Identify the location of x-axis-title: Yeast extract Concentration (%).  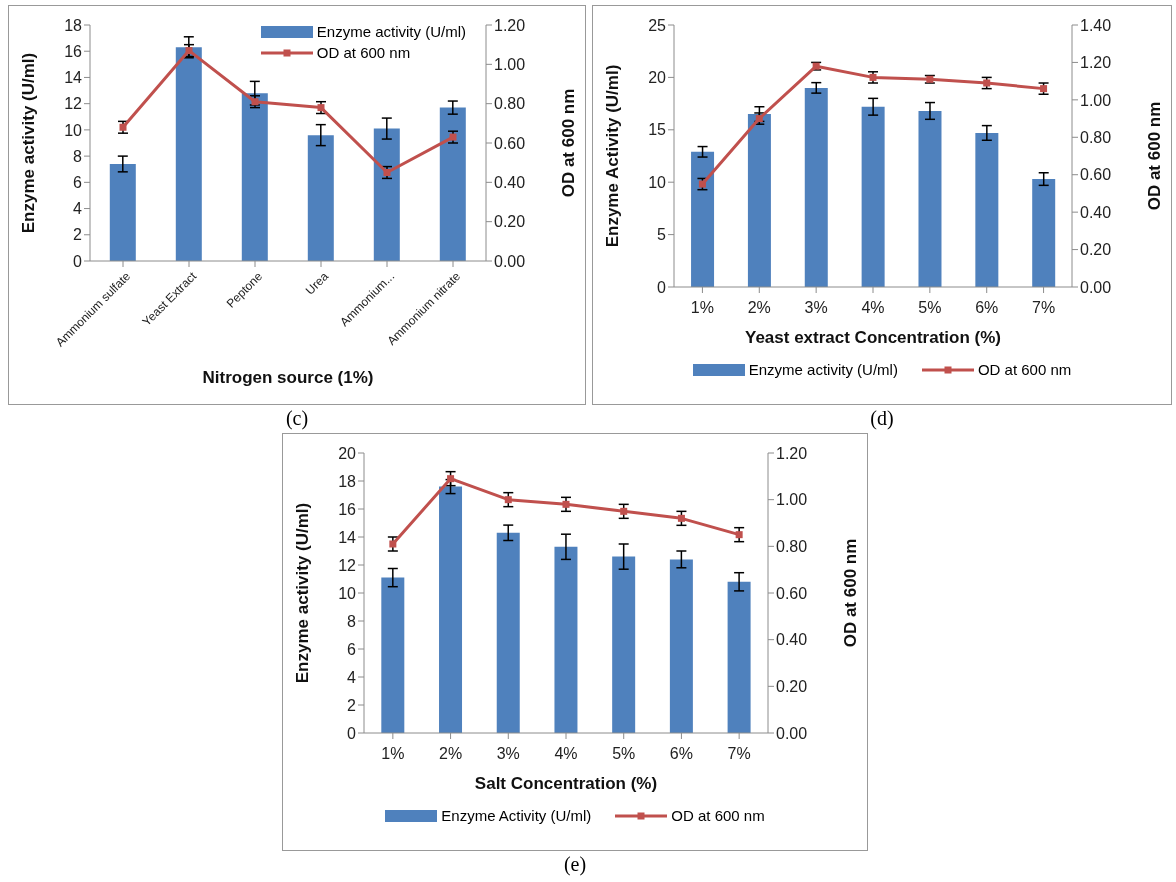
(873, 337).